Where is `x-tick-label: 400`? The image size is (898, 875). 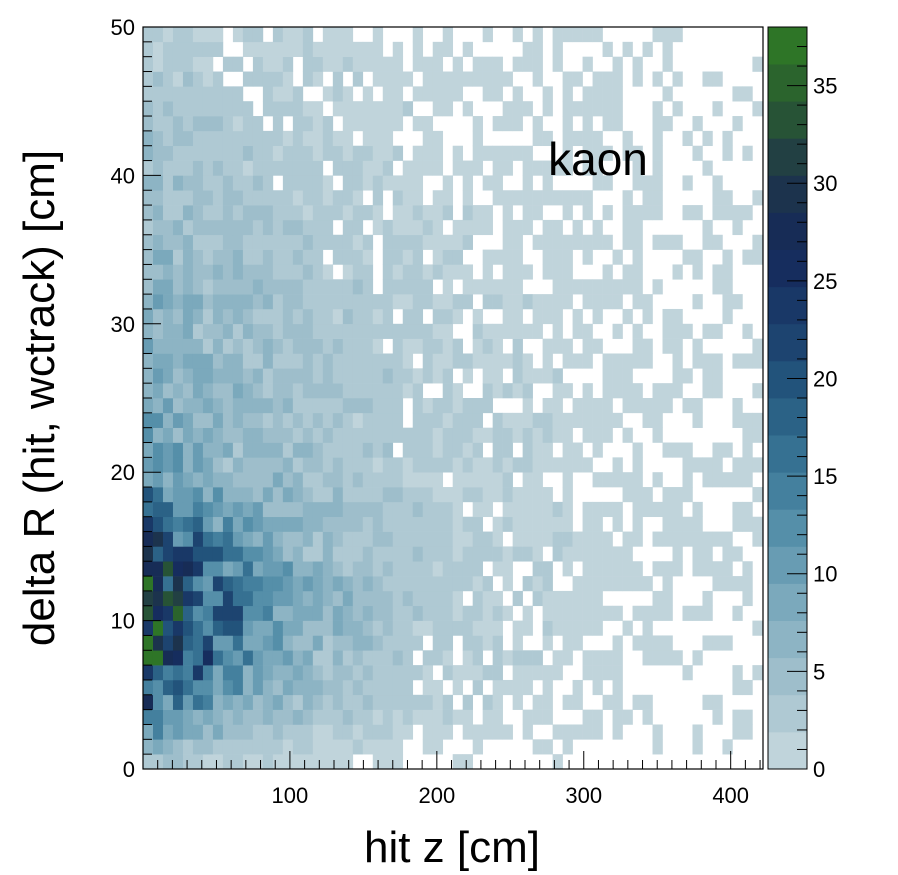
x-tick-label: 400 is located at coordinates (730, 795).